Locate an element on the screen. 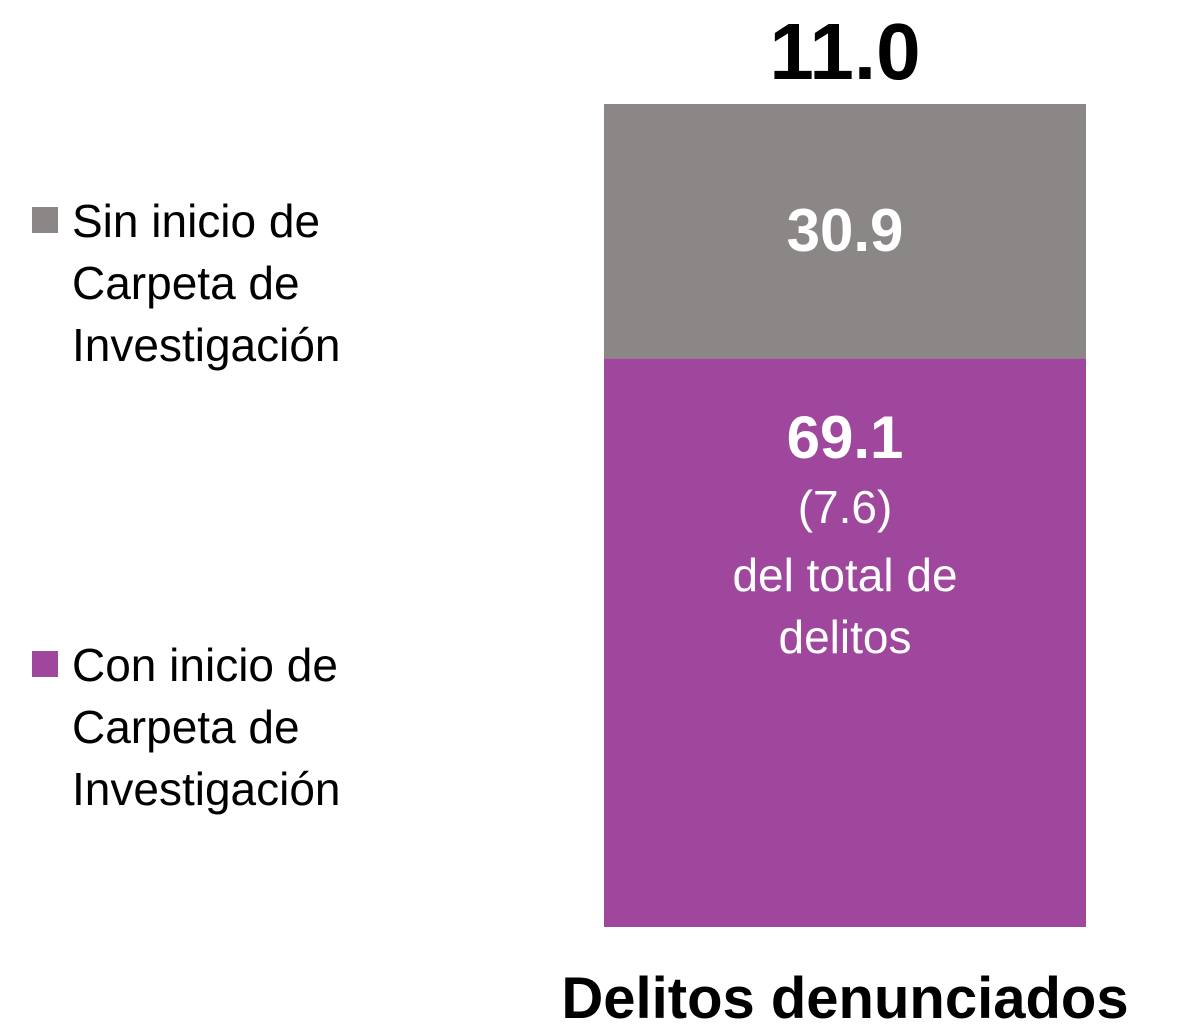 This screenshot has height=1031, width=1178. value-label: 30.9 is located at coordinates (845, 231).